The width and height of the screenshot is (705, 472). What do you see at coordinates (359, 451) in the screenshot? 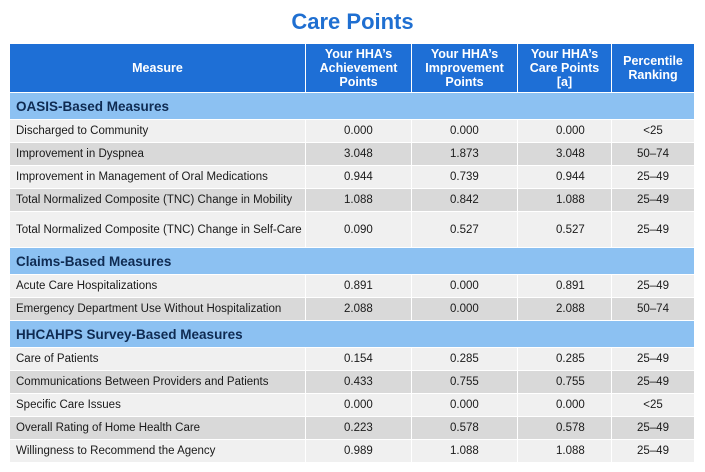
I see `achievement-cell: 0.989` at bounding box center [359, 451].